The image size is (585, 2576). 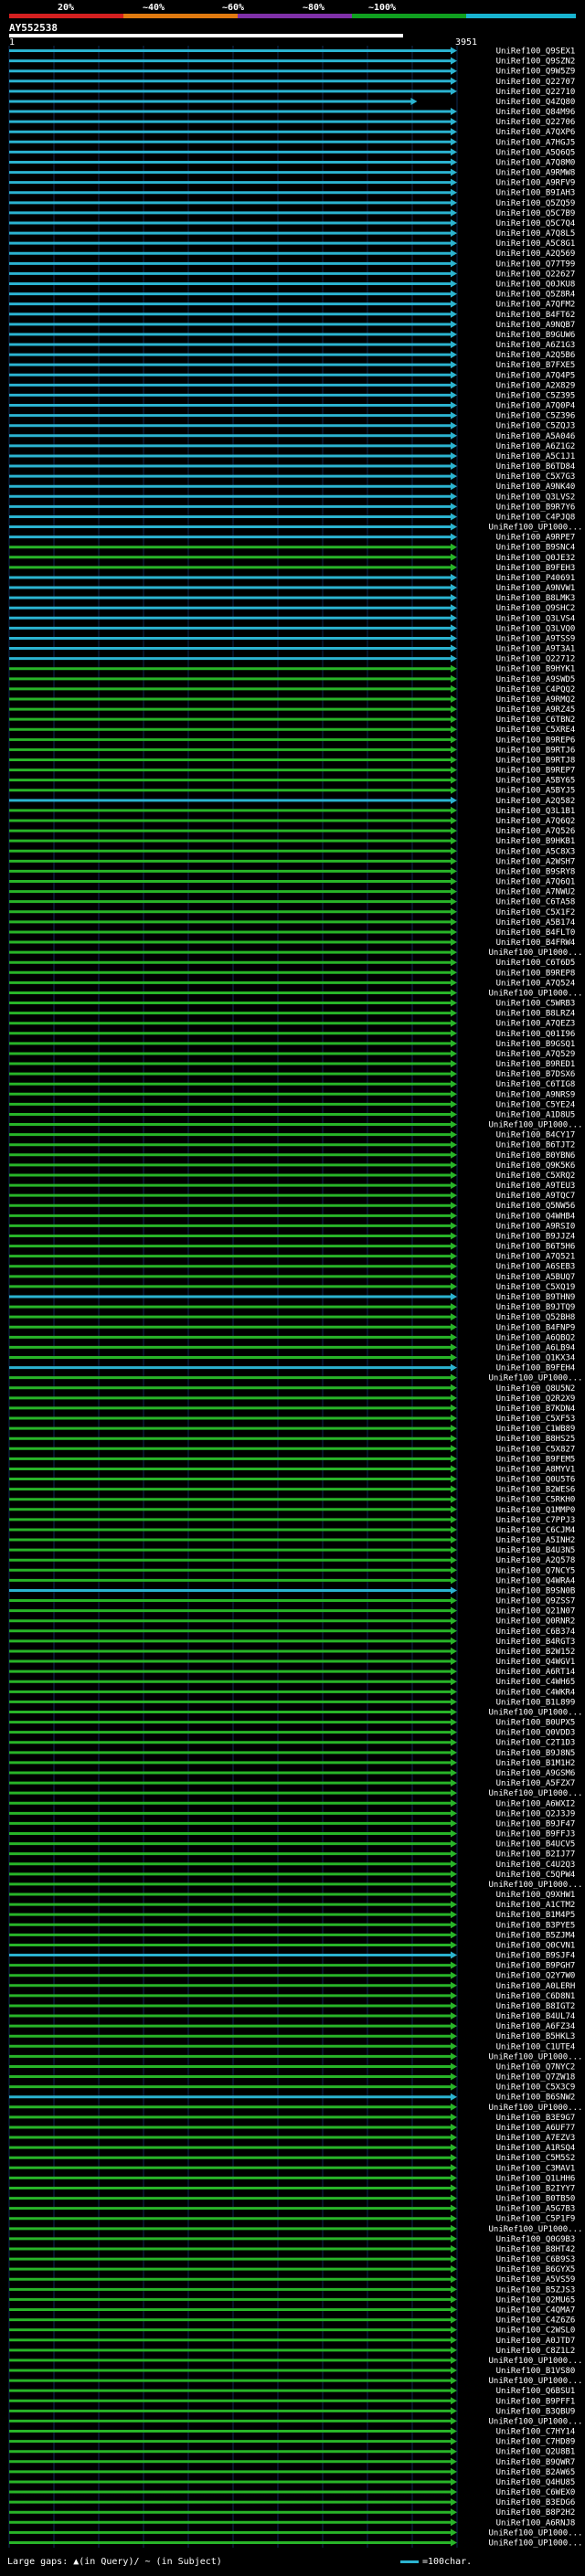 What do you see at coordinates (536, 1753) in the screenshot?
I see `hit-label: UniRef100_B9J8N5` at bounding box center [536, 1753].